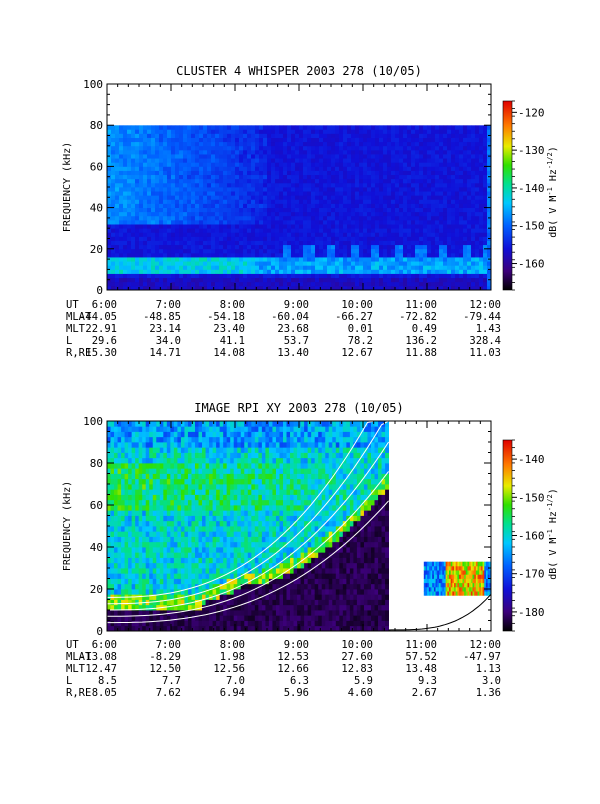 The height and width of the screenshot is (804, 600). I want to click on ephemeris-value: 23.40, so click(229, 329).